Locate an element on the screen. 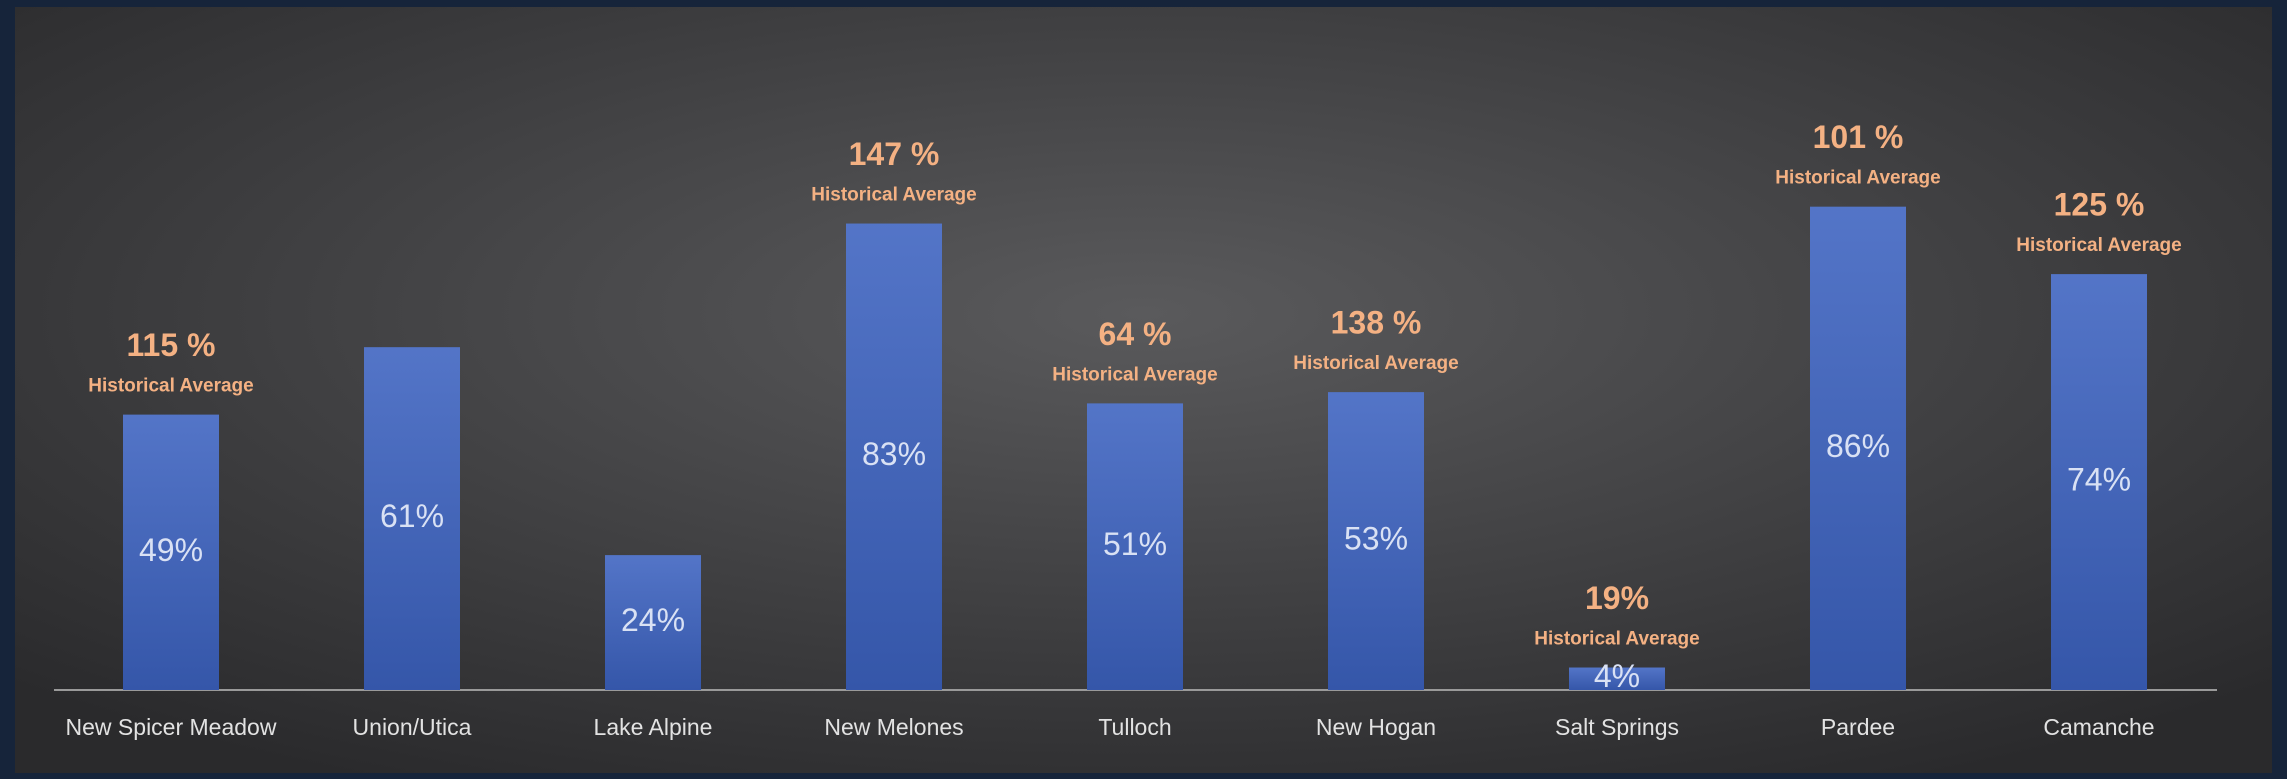 The width and height of the screenshot is (2287, 779). x-tick-label: New Melones is located at coordinates (893, 727).